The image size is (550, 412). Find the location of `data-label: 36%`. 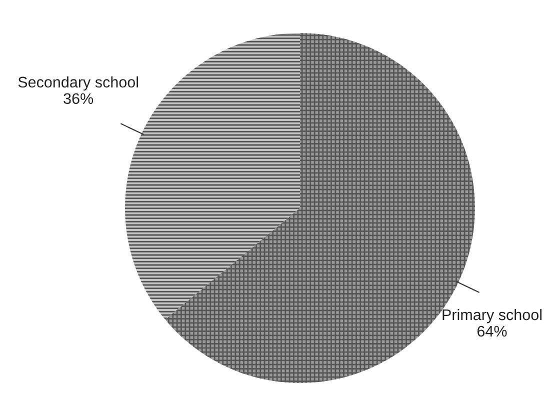

data-label: 36% is located at coordinates (79, 98).